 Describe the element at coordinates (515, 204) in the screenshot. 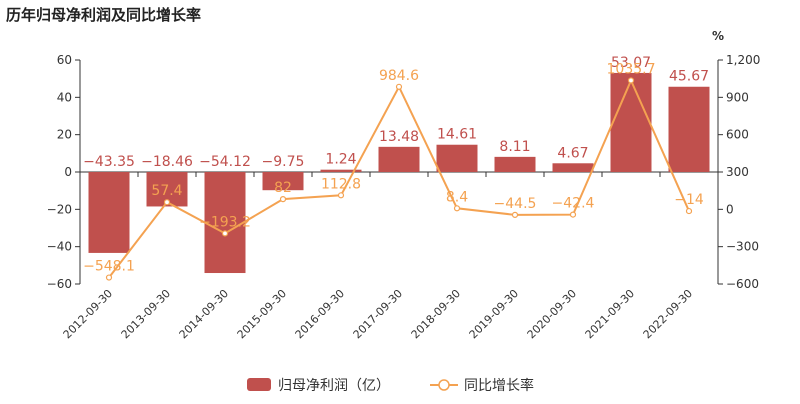

I see `line-value-label: −44.5` at that location.